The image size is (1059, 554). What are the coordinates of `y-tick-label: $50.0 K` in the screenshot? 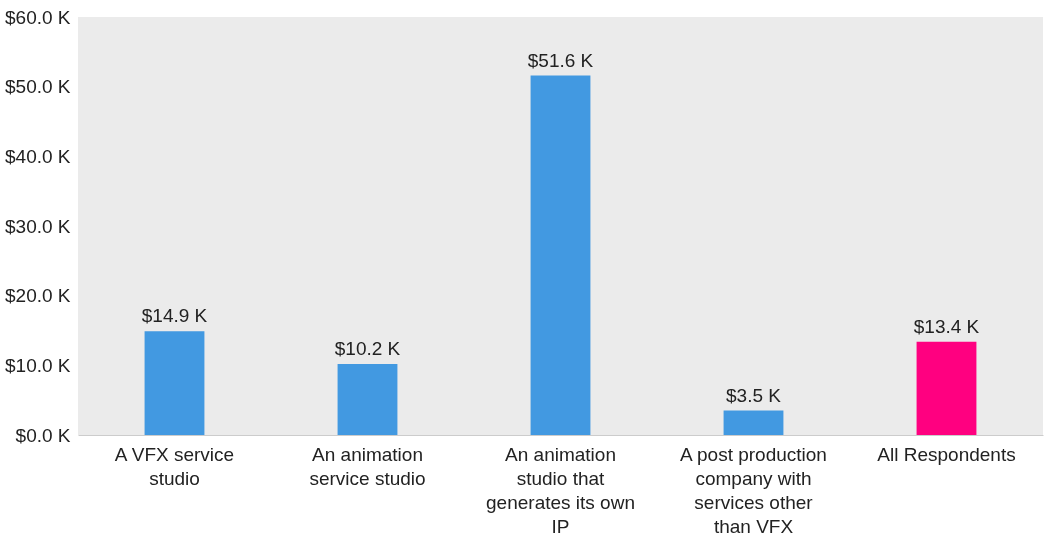 It's located at (38, 87).